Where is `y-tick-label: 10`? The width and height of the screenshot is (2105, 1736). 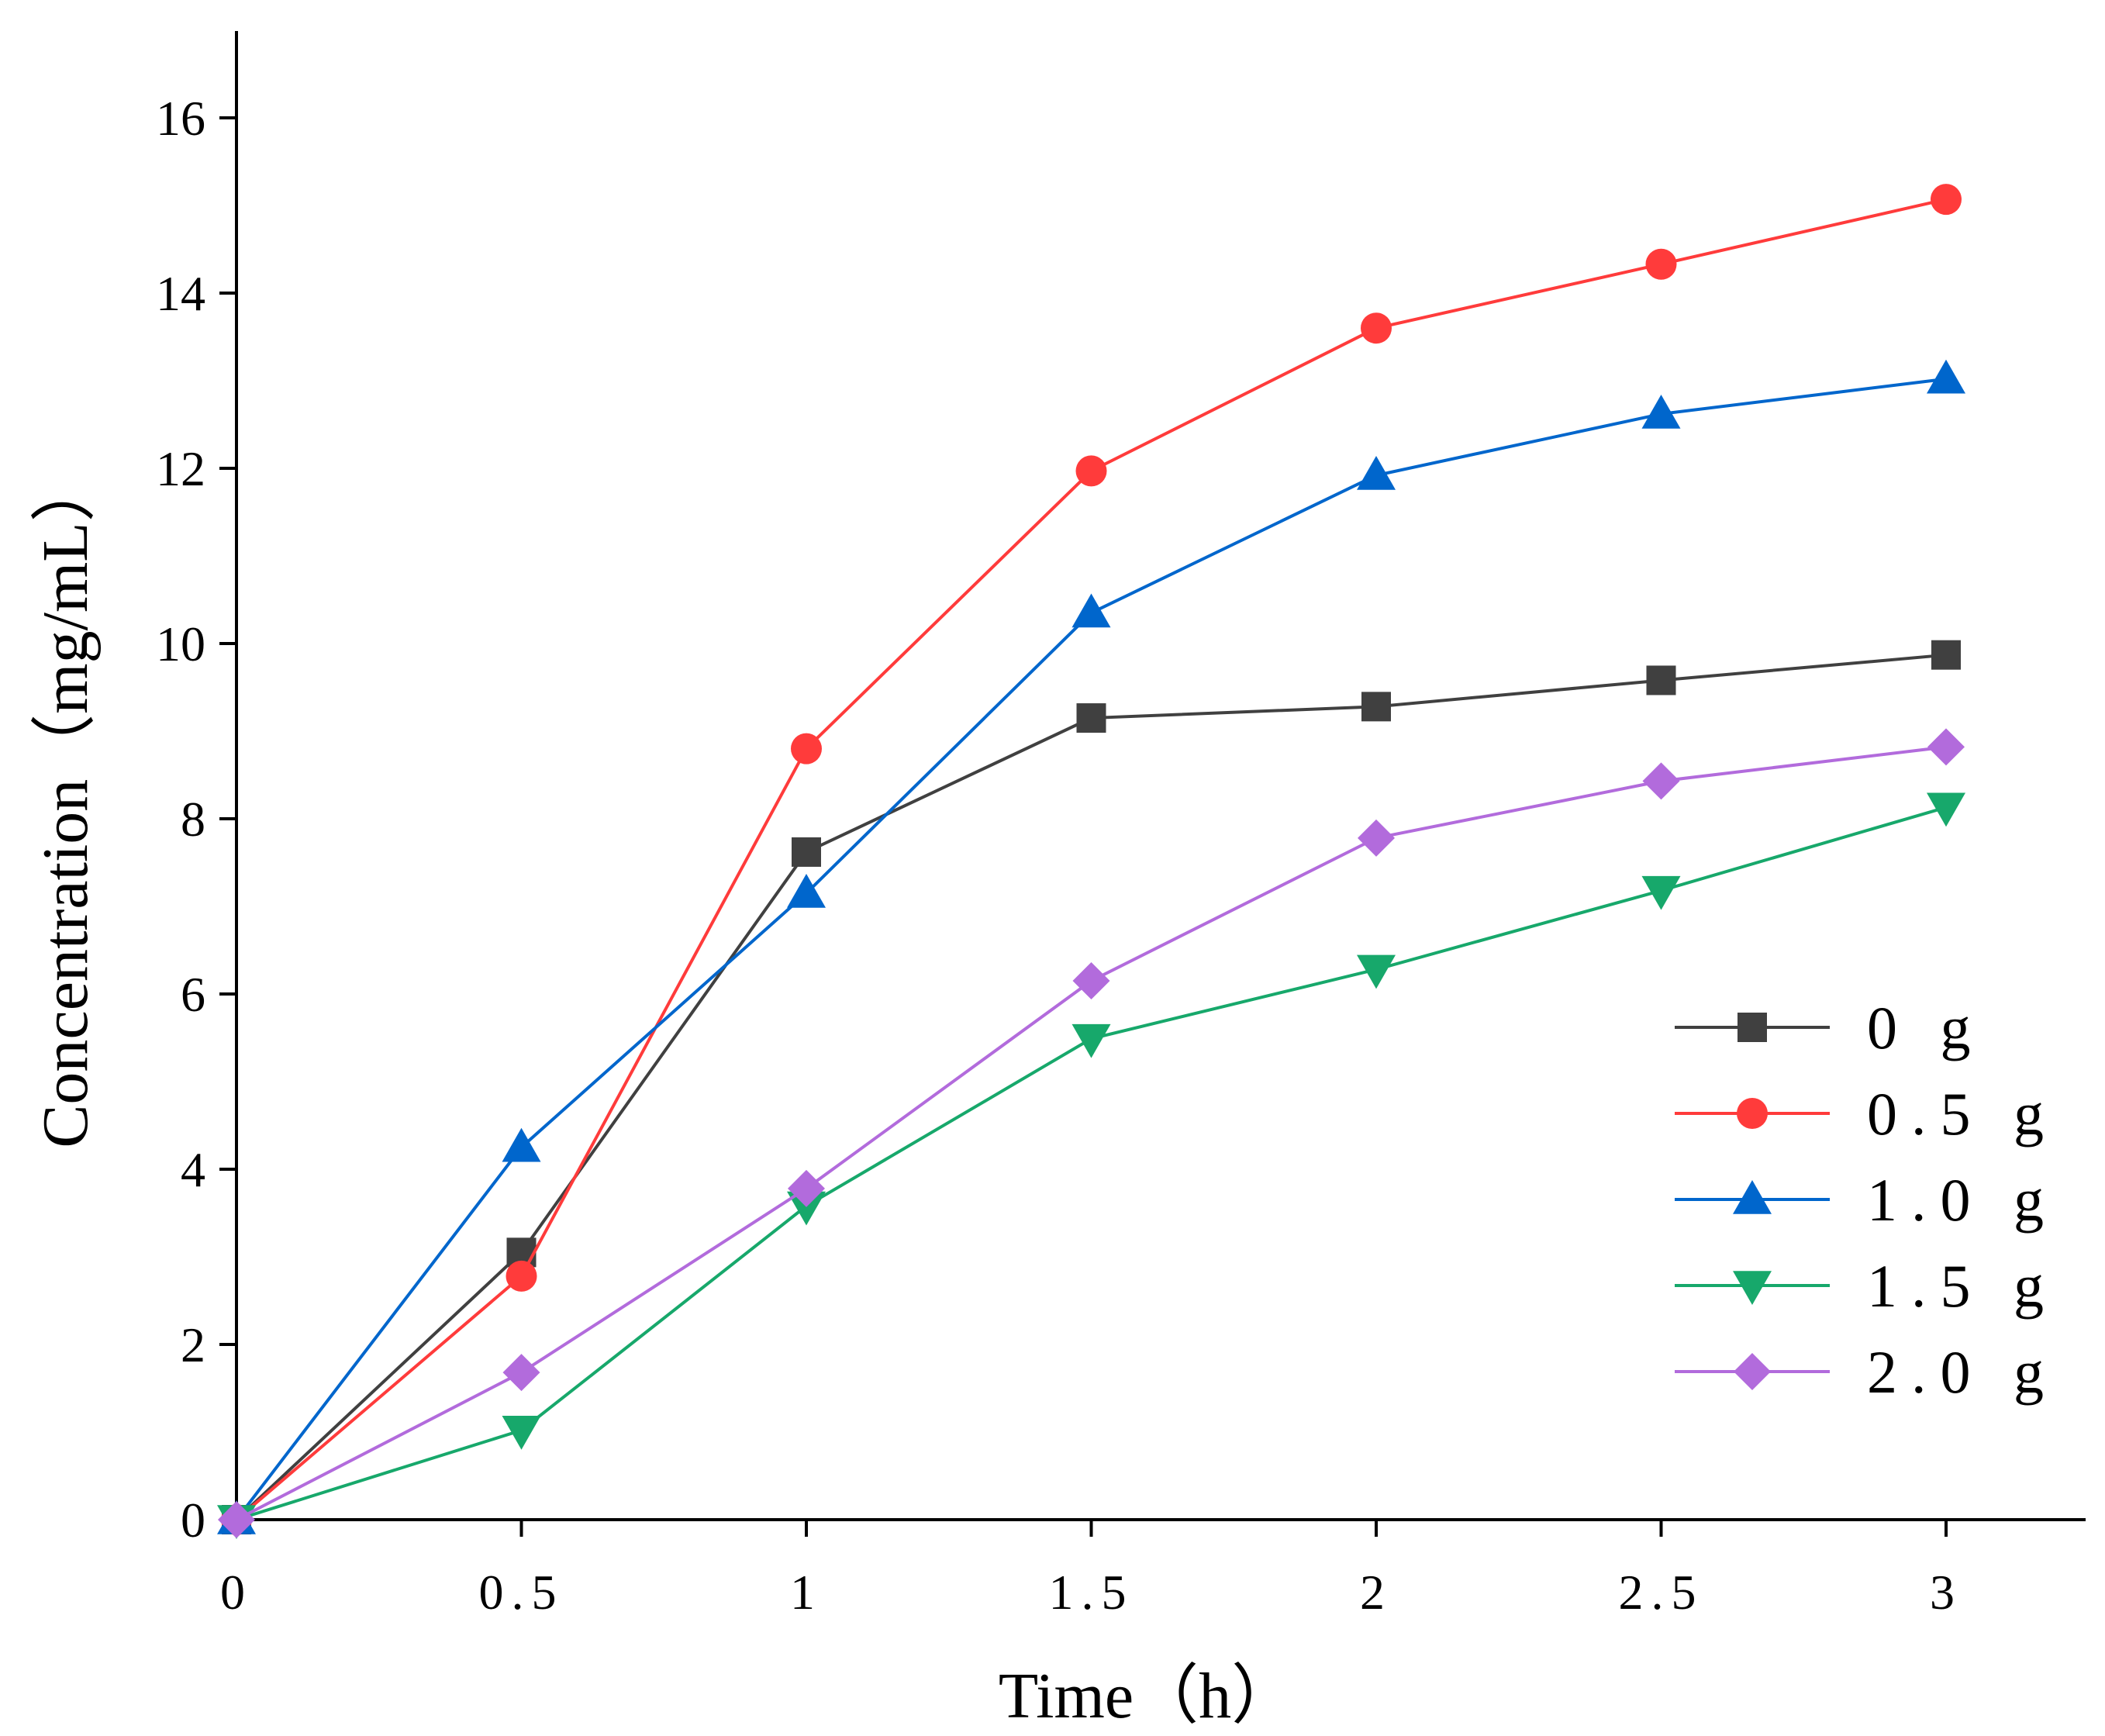
y-tick-label: 10 is located at coordinates (181, 643).